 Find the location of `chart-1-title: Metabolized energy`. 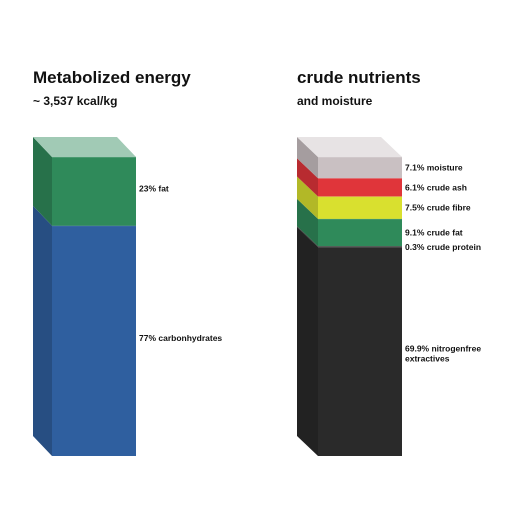

chart-1-title: Metabolized energy is located at coordinates (112, 77).